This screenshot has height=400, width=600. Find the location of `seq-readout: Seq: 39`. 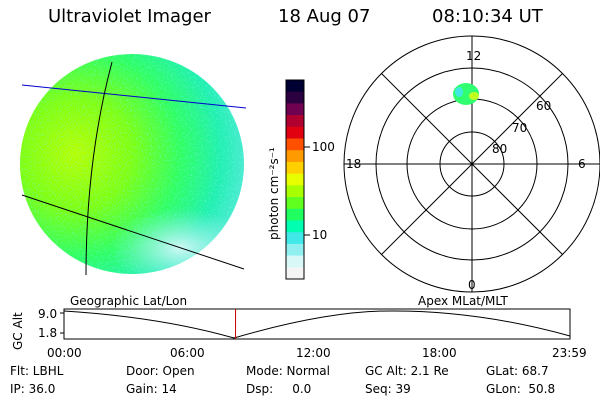

seq-readout: Seq: 39 is located at coordinates (388, 389).